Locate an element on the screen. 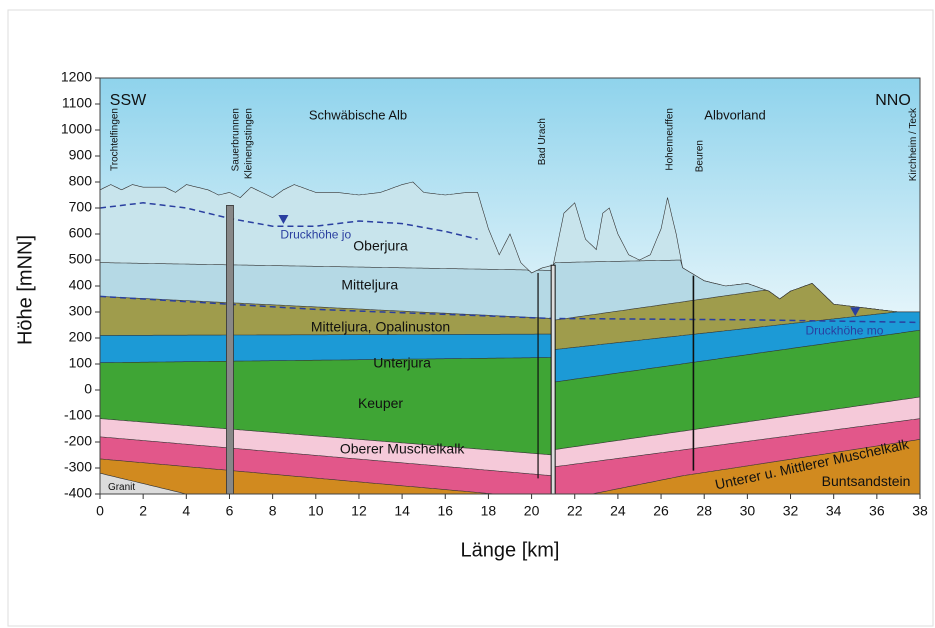  label: Albvorland is located at coordinates (734, 114).